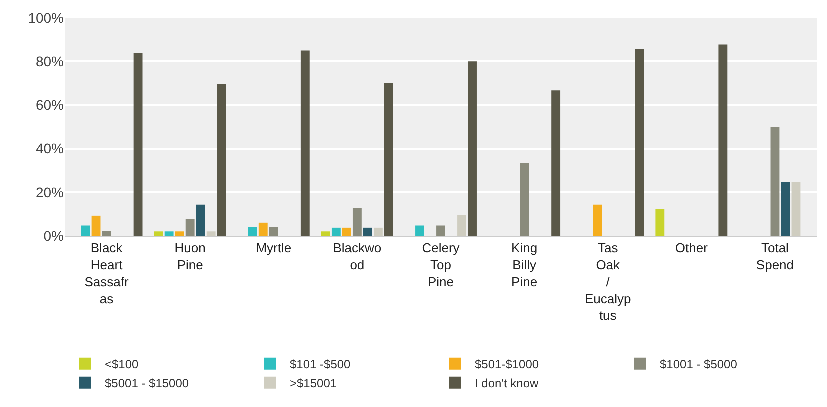 The height and width of the screenshot is (407, 827). Describe the element at coordinates (775, 256) in the screenshot. I see `x-tick-label: Total Spend` at that location.